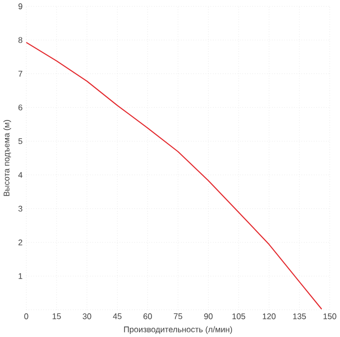 This screenshot has height=337, width=340. I want to click on x-tick-label: 135, so click(299, 316).